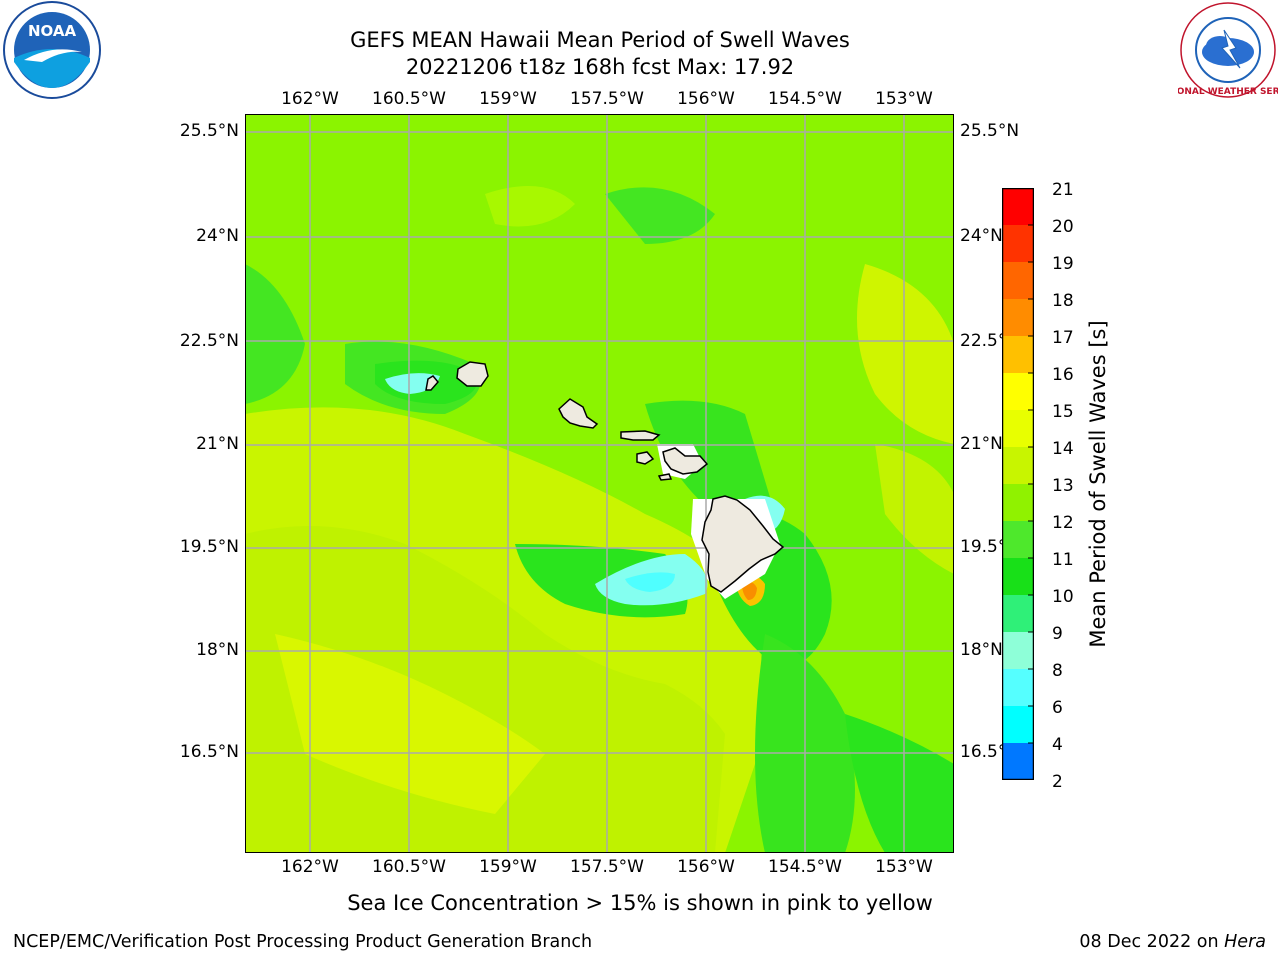 The image size is (1280, 960). Describe the element at coordinates (310, 99) in the screenshot. I see `lon-label-top: 162°W` at that location.